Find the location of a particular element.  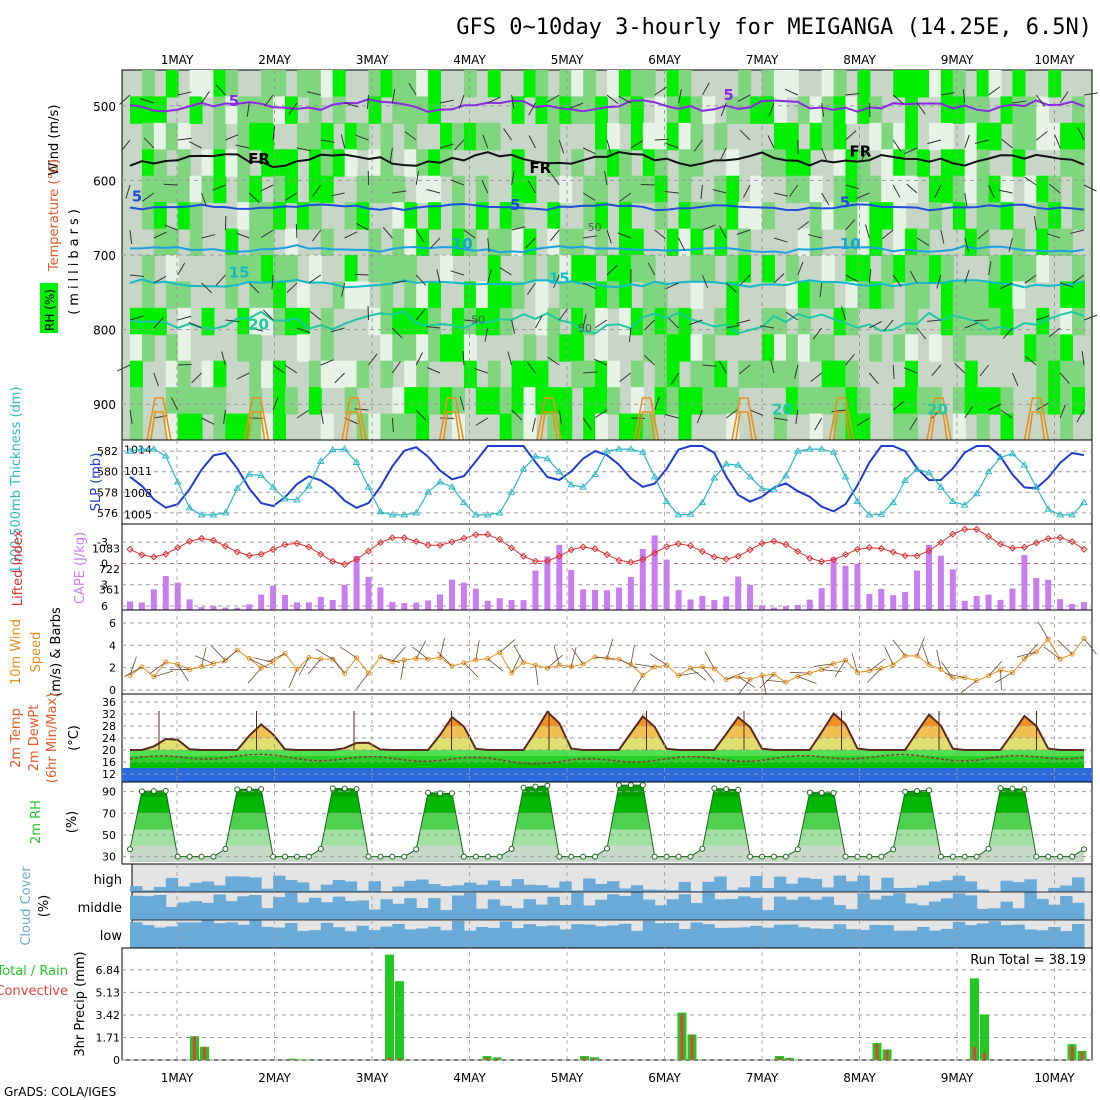

wind-tick: 4 is located at coordinates (112, 645).